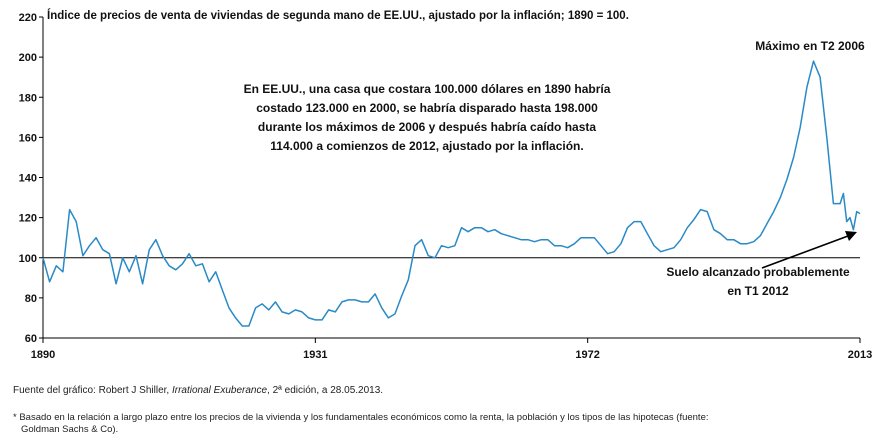 The height and width of the screenshot is (437, 888). What do you see at coordinates (28, 98) in the screenshot?
I see `y-tick-label: 180` at bounding box center [28, 98].